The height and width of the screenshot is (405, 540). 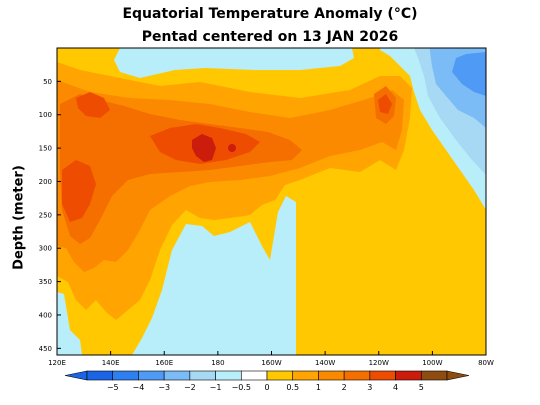 I want to click on field-neg05-sw, so click(x=69, y=323).